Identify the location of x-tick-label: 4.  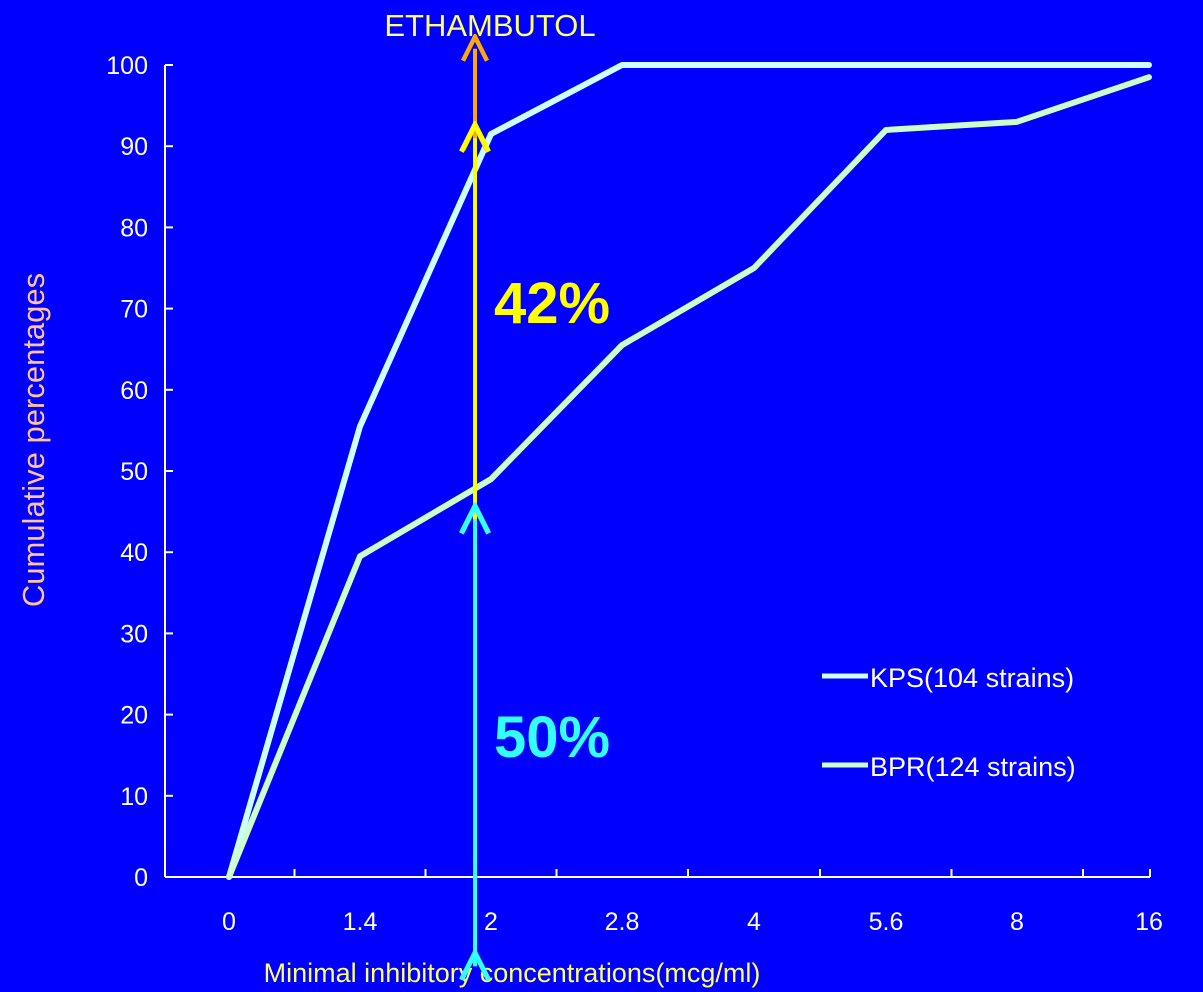
(754, 922).